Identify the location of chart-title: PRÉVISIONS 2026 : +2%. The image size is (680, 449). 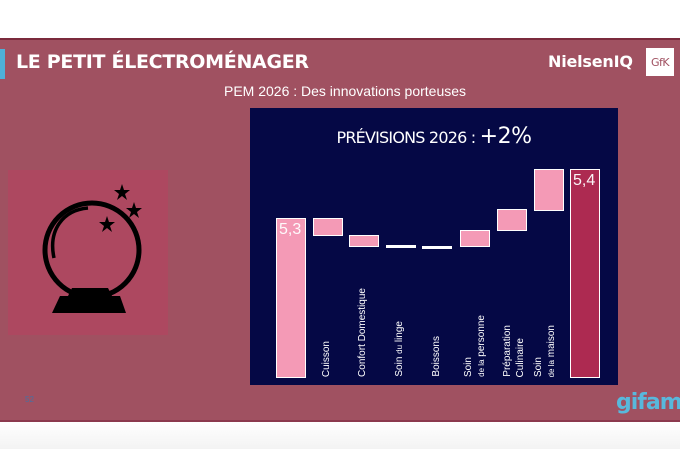
(434, 136).